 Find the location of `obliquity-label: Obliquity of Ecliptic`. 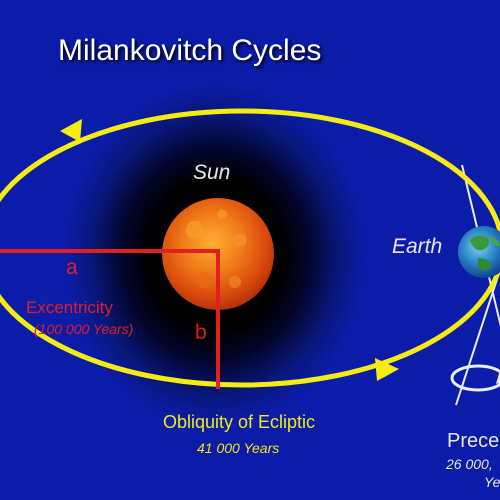

obliquity-label: Obliquity of Ecliptic is located at coordinates (239, 422).